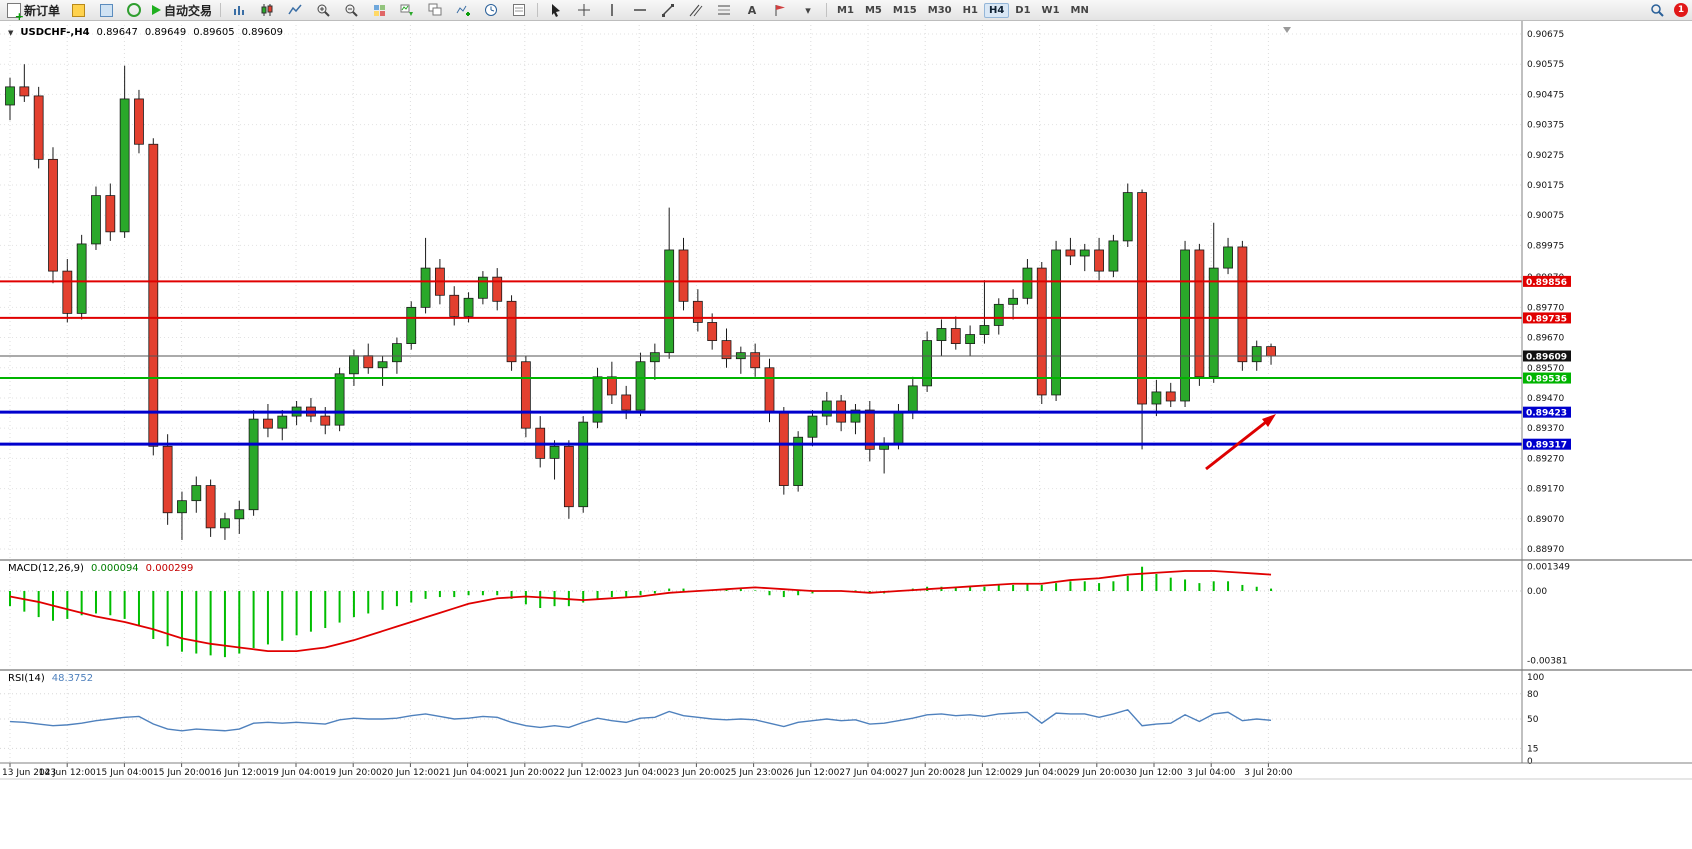 The height and width of the screenshot is (849, 1692). What do you see at coordinates (1269, 420) in the screenshot?
I see `arrow-head-icon` at bounding box center [1269, 420].